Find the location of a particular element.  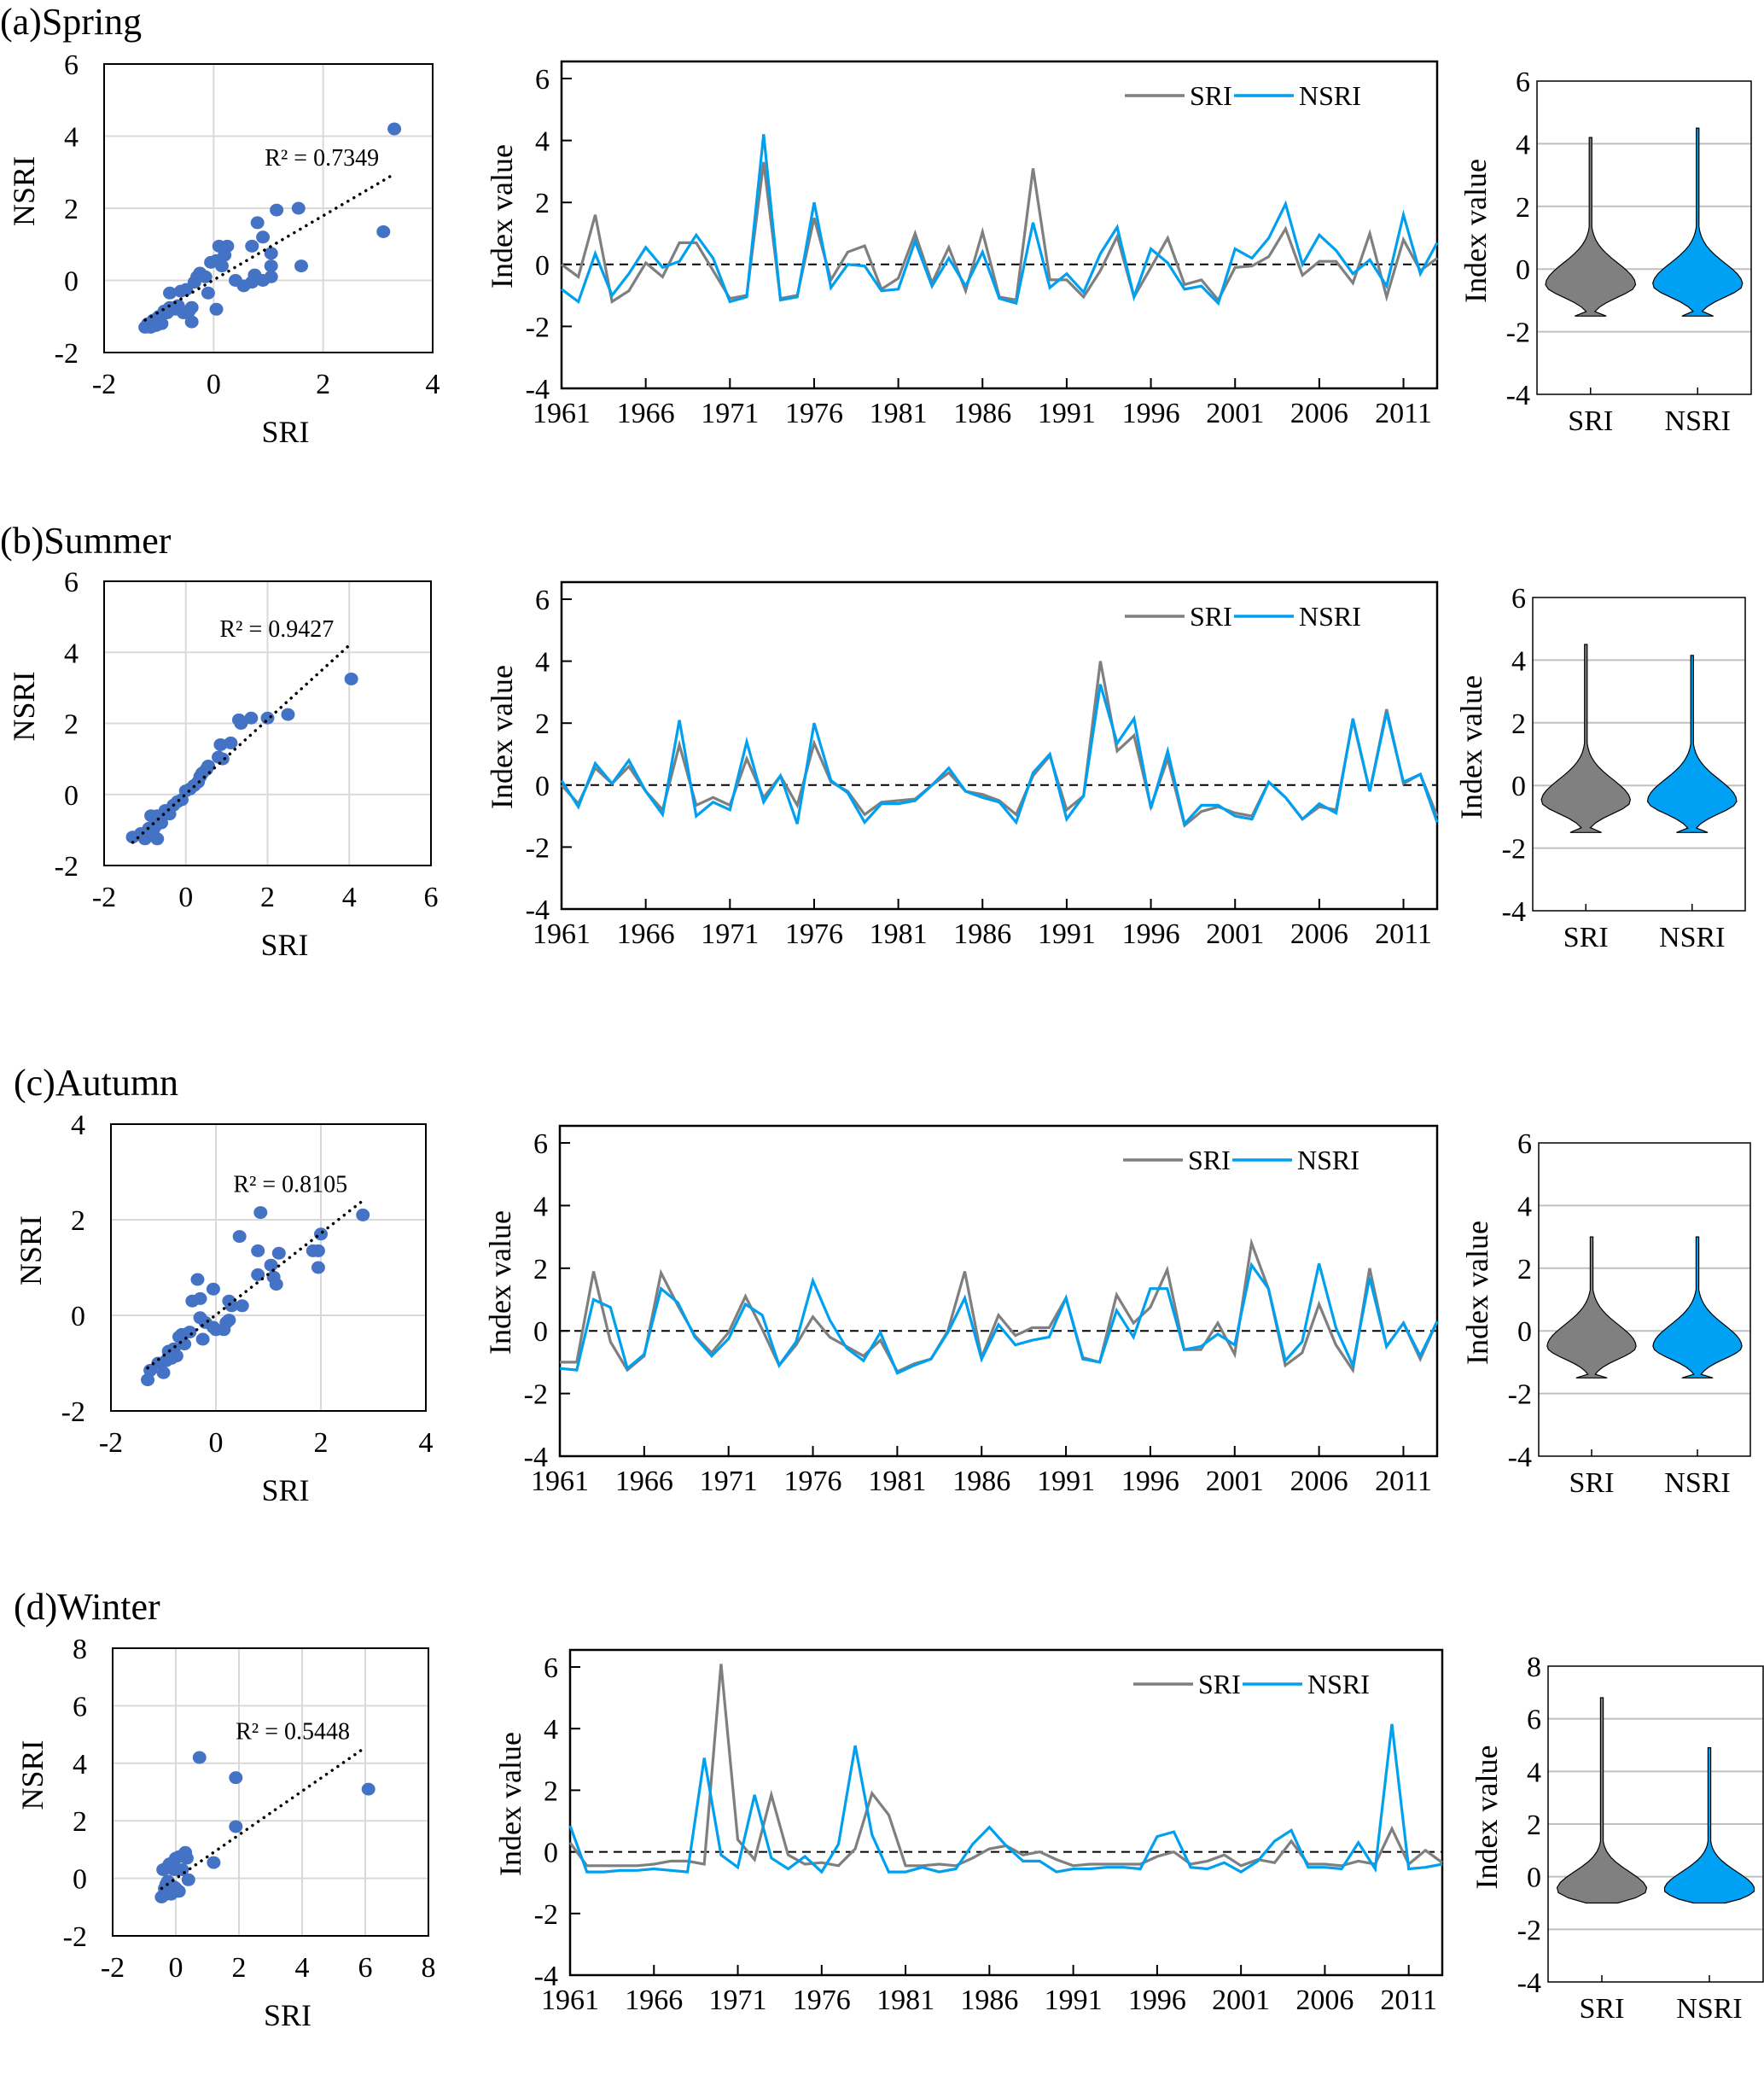

r-squared-label: R² = 0.9427 is located at coordinates (277, 629).